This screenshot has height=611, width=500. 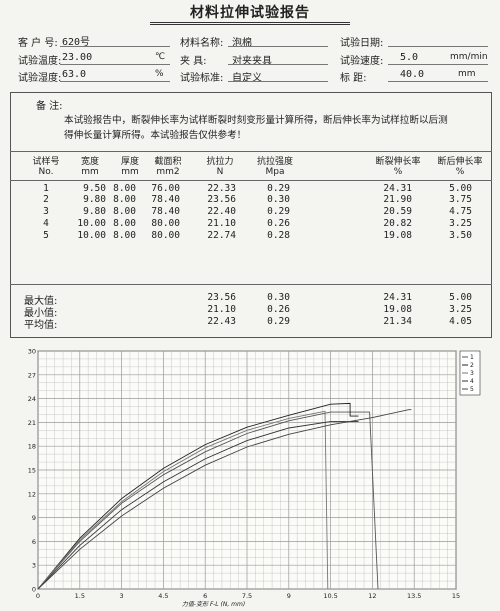 What do you see at coordinates (460, 309) in the screenshot?
I see `cell: 3.25` at bounding box center [460, 309].